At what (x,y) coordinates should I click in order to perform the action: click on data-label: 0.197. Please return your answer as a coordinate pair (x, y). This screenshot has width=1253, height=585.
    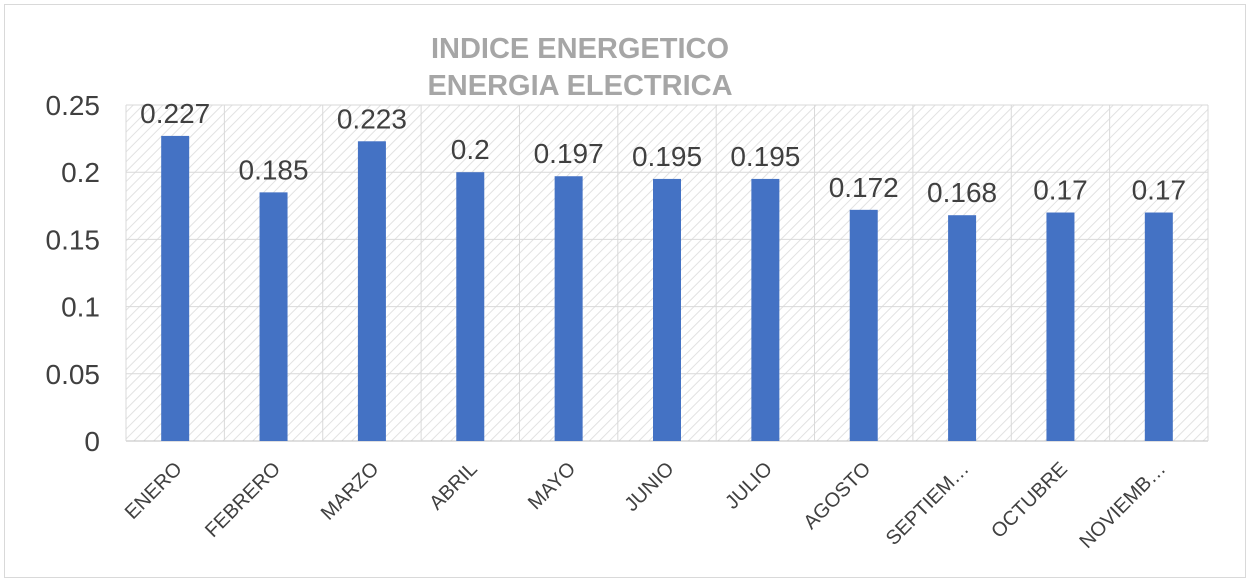
    Looking at the image, I should click on (569, 153).